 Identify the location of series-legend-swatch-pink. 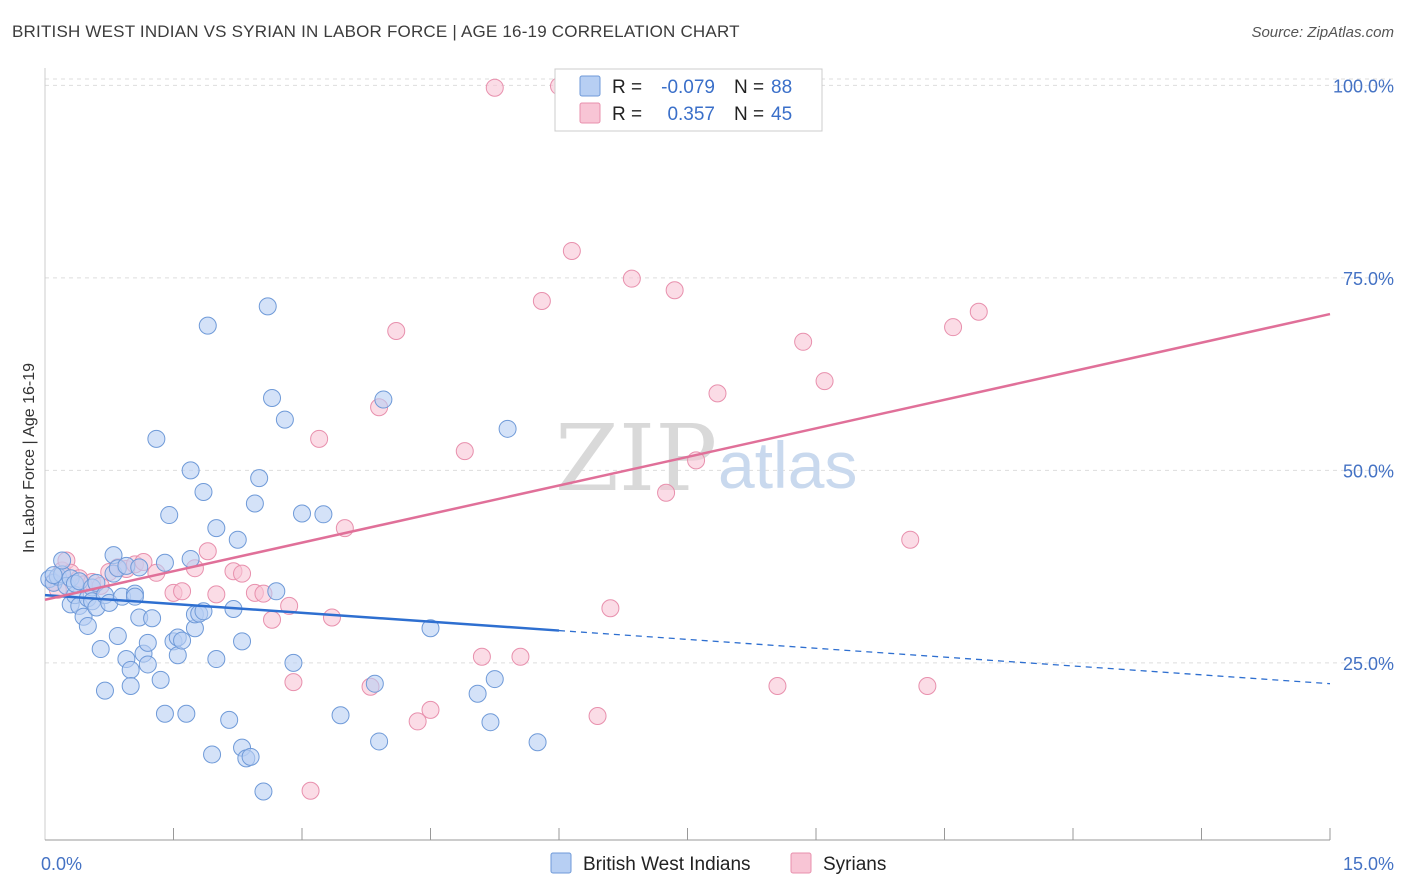
(801, 863).